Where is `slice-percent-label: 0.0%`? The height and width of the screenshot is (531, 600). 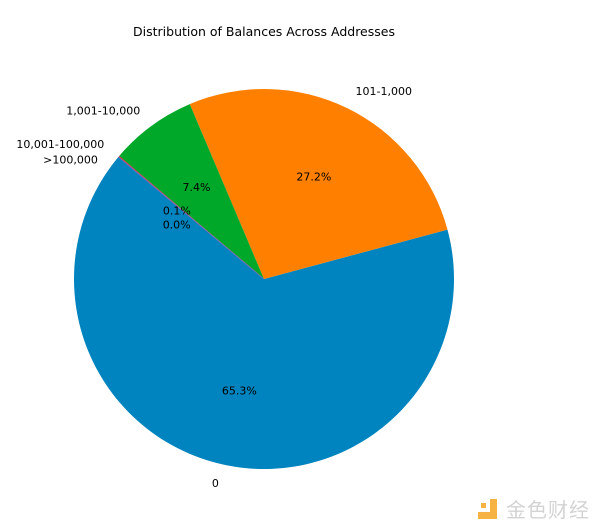
slice-percent-label: 0.0% is located at coordinates (177, 225).